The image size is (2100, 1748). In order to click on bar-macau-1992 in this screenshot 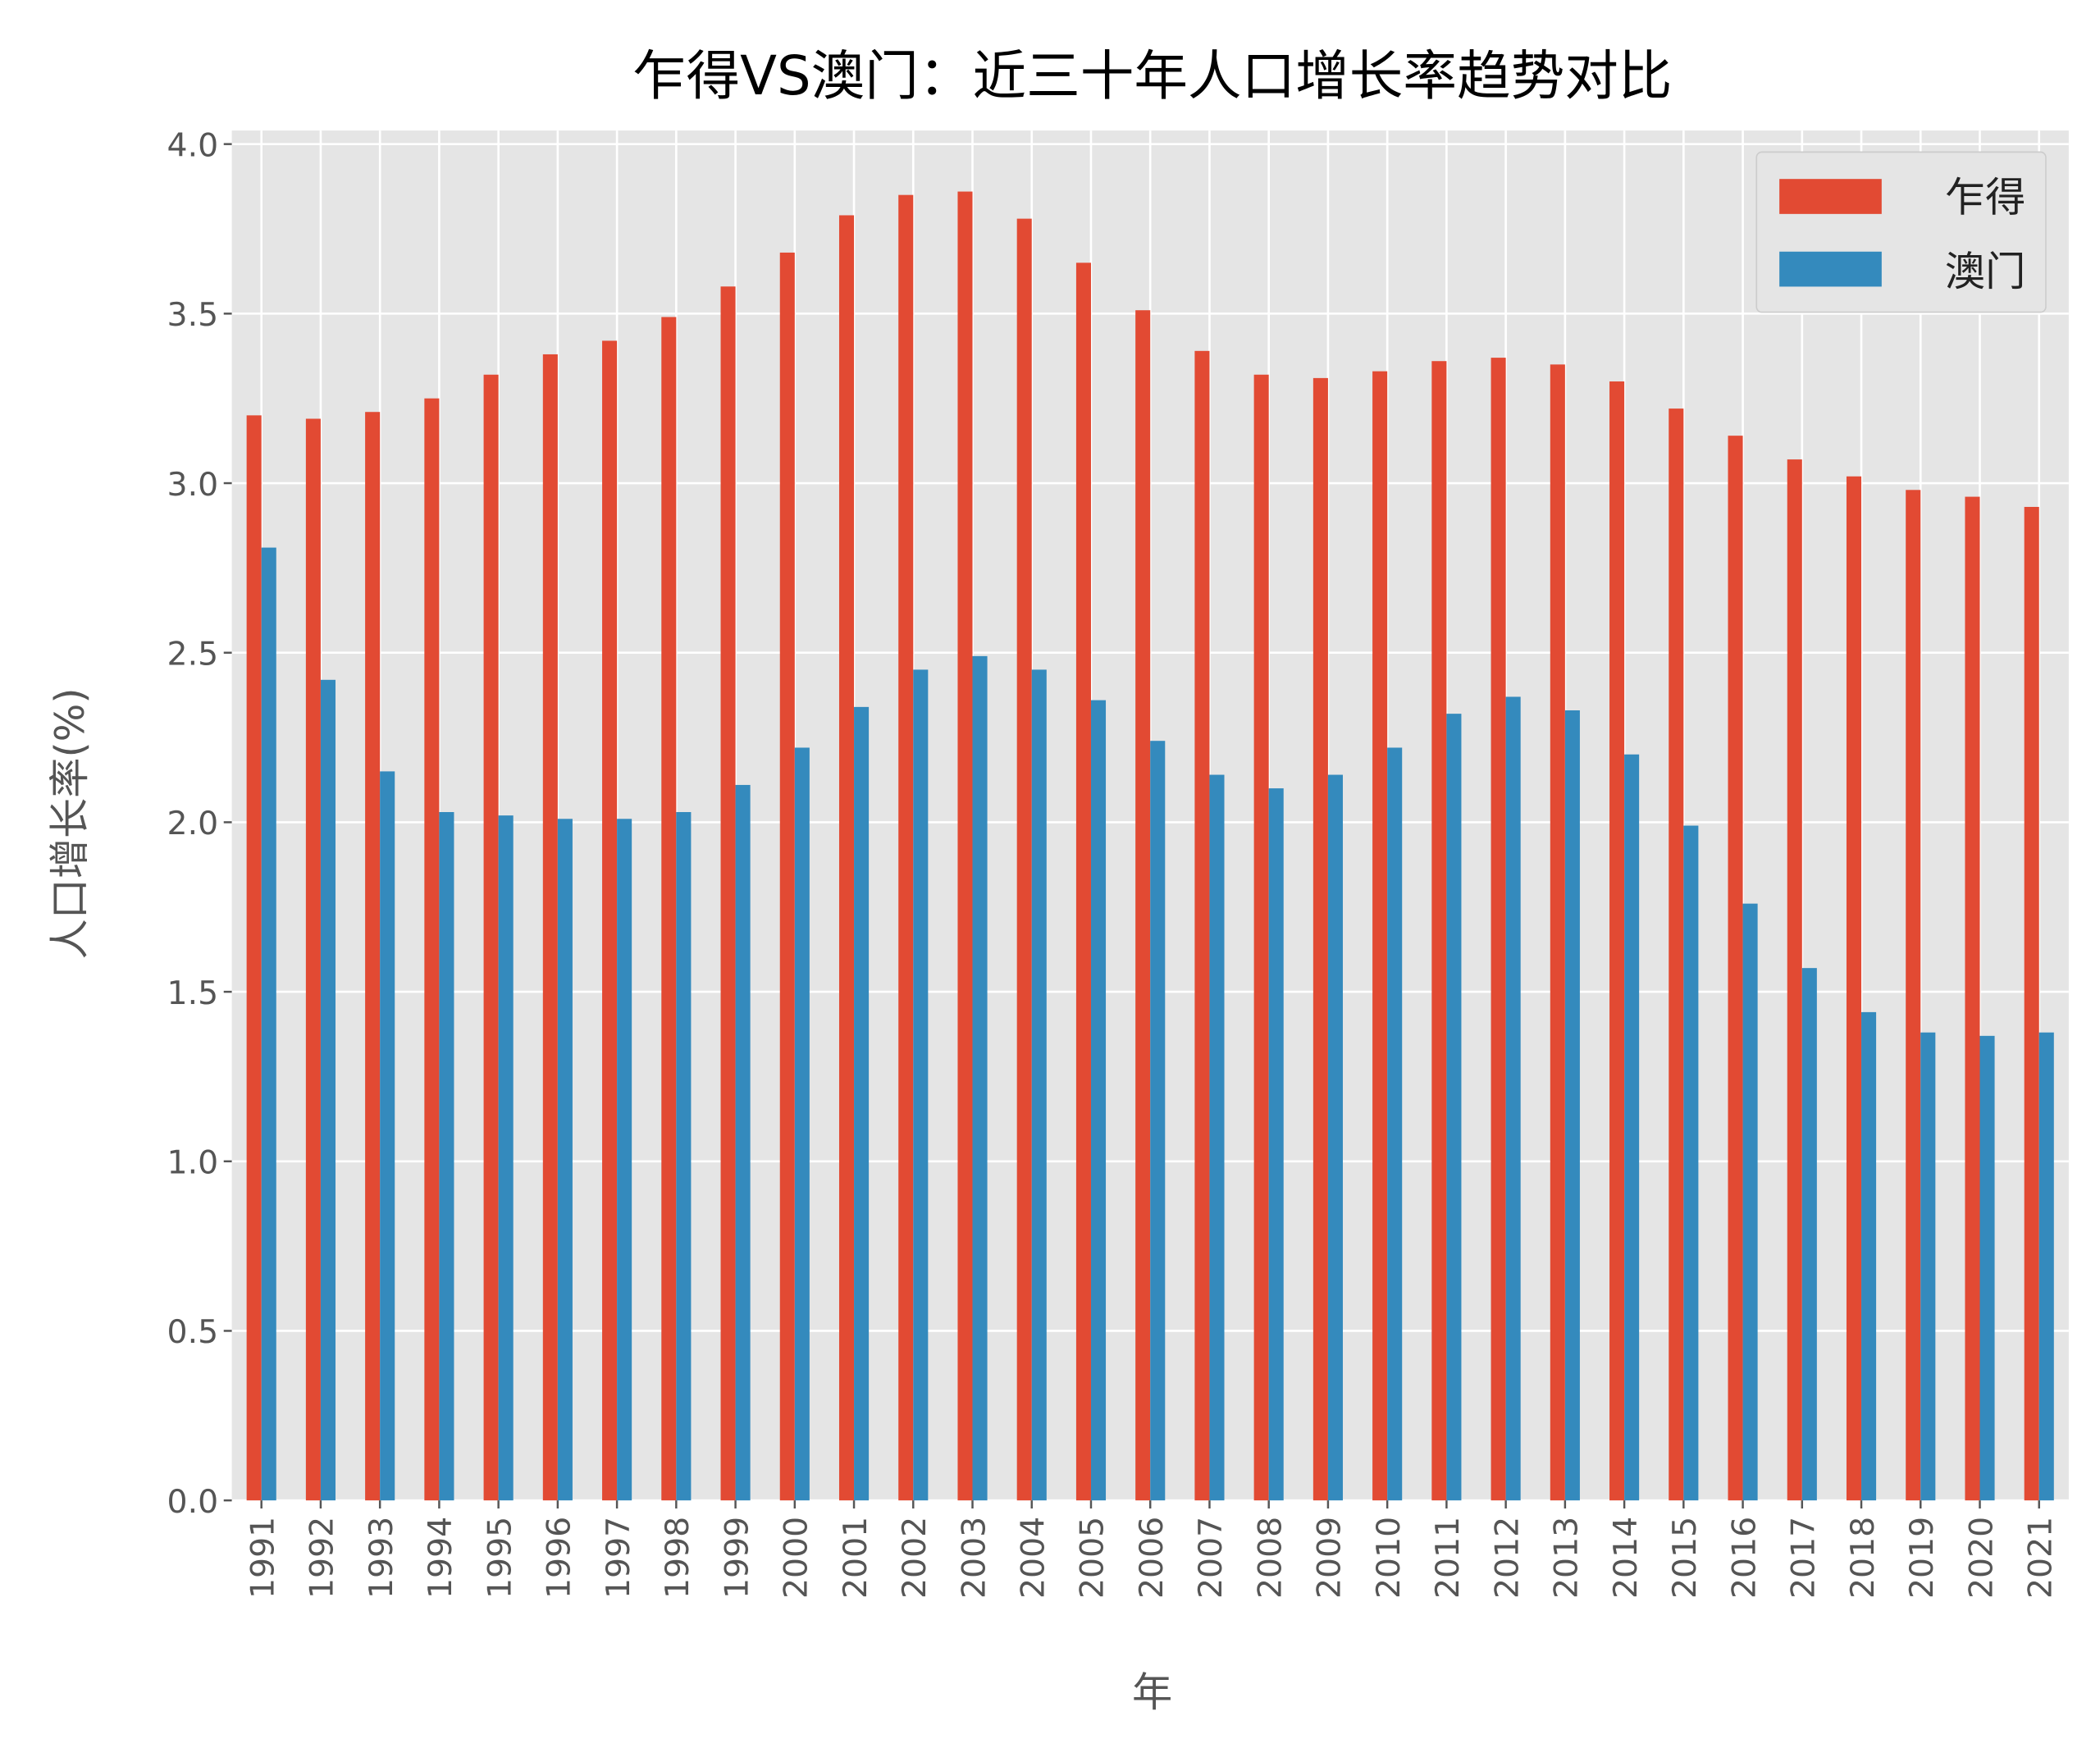, I will do `click(328, 1090)`.